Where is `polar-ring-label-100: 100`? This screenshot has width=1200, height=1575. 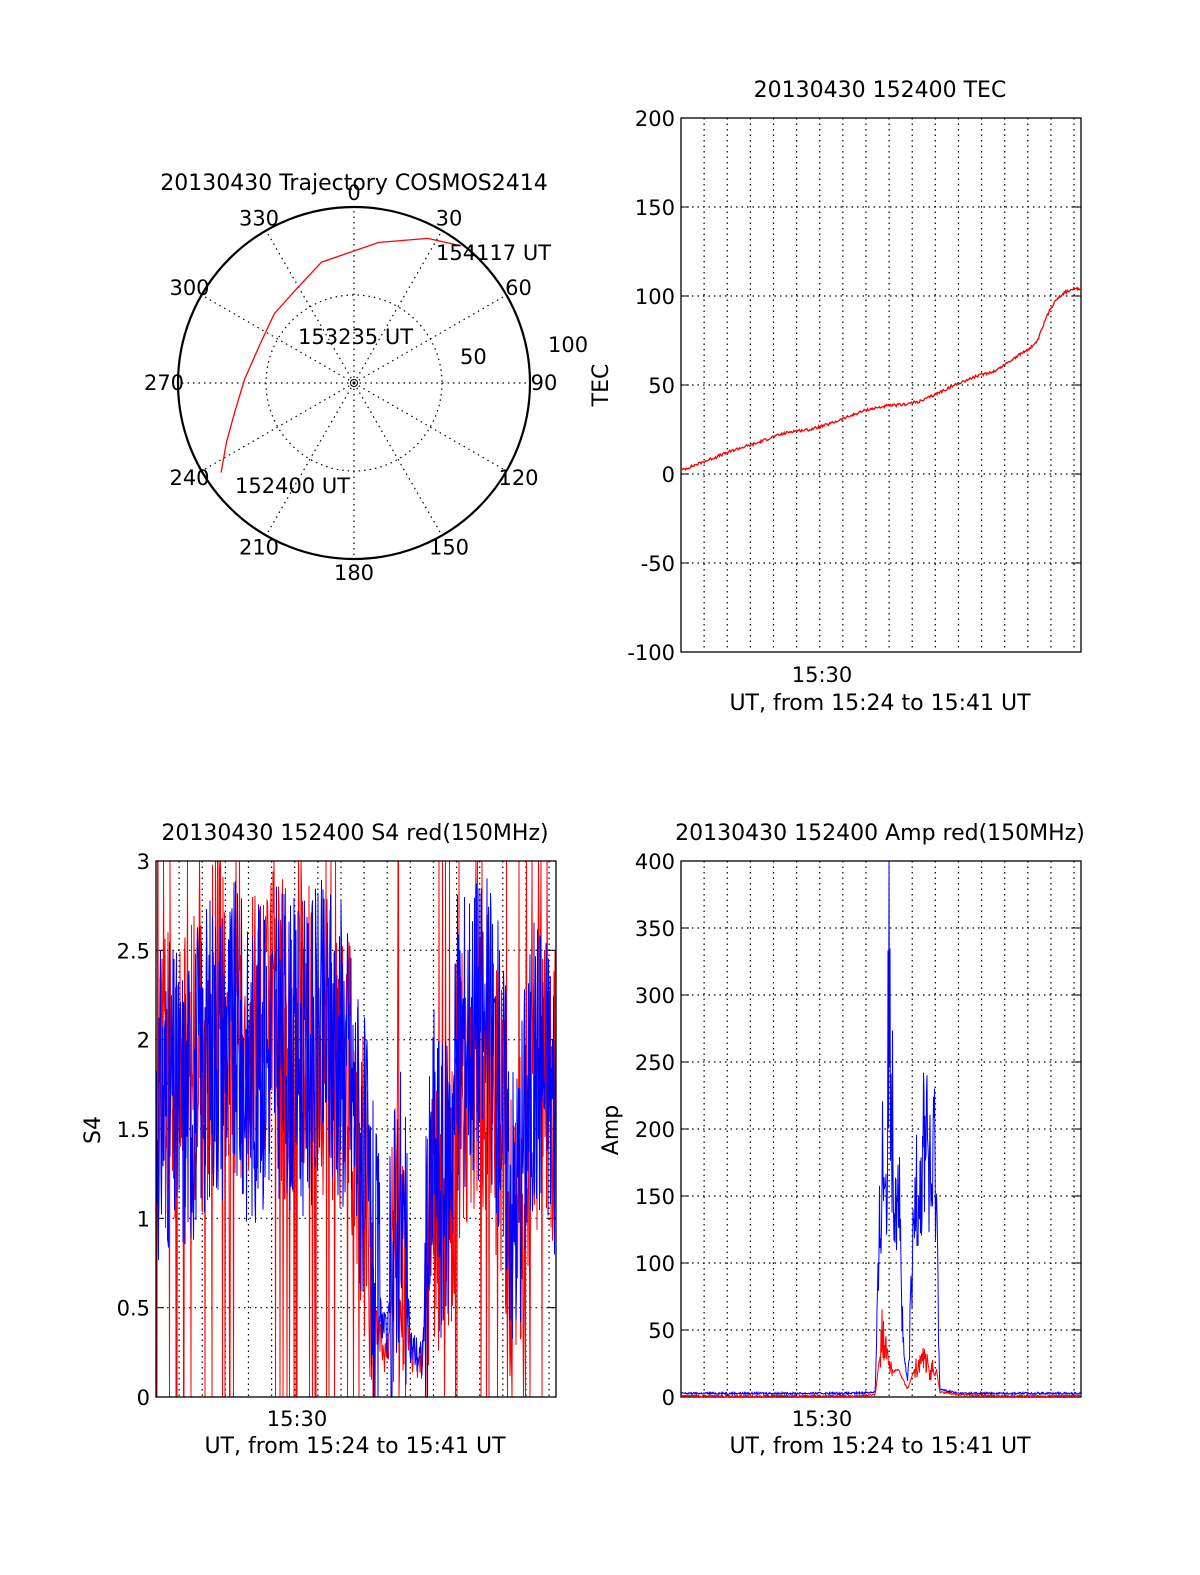 polar-ring-label-100: 100 is located at coordinates (568, 345).